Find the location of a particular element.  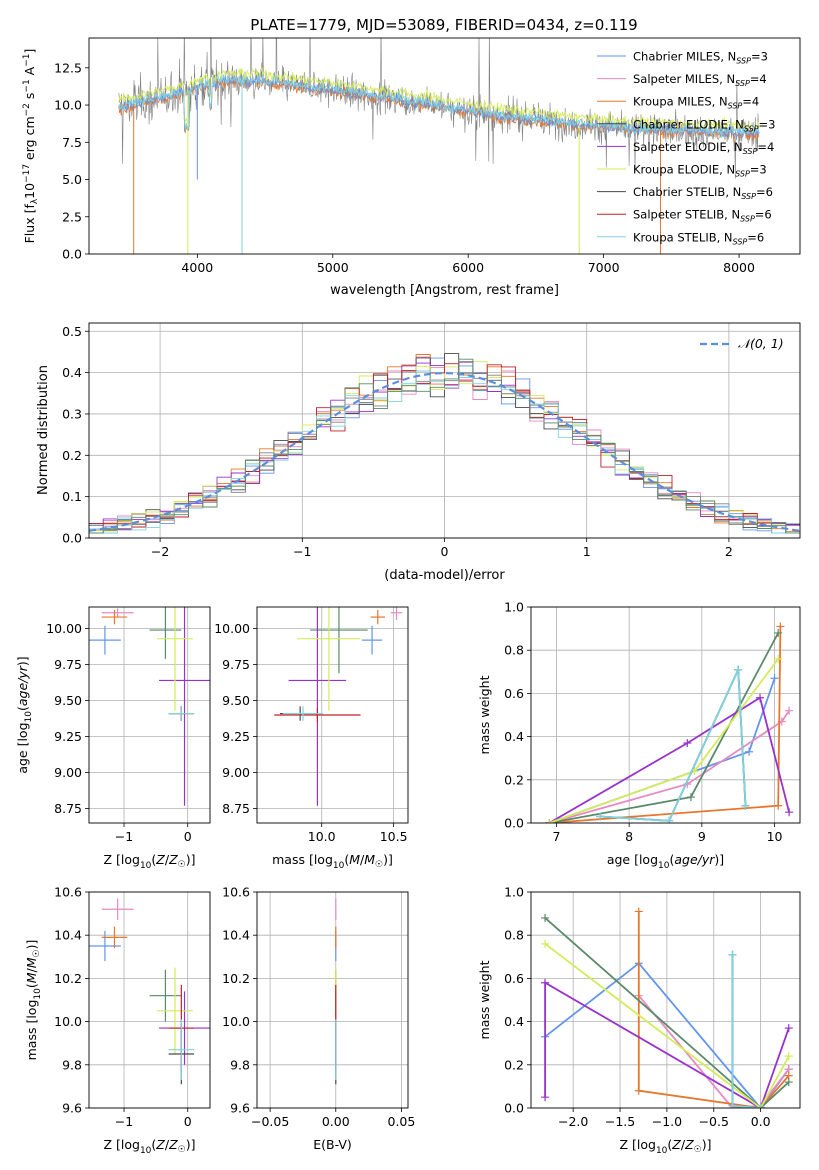

x-tick-label: 9 is located at coordinates (702, 836).